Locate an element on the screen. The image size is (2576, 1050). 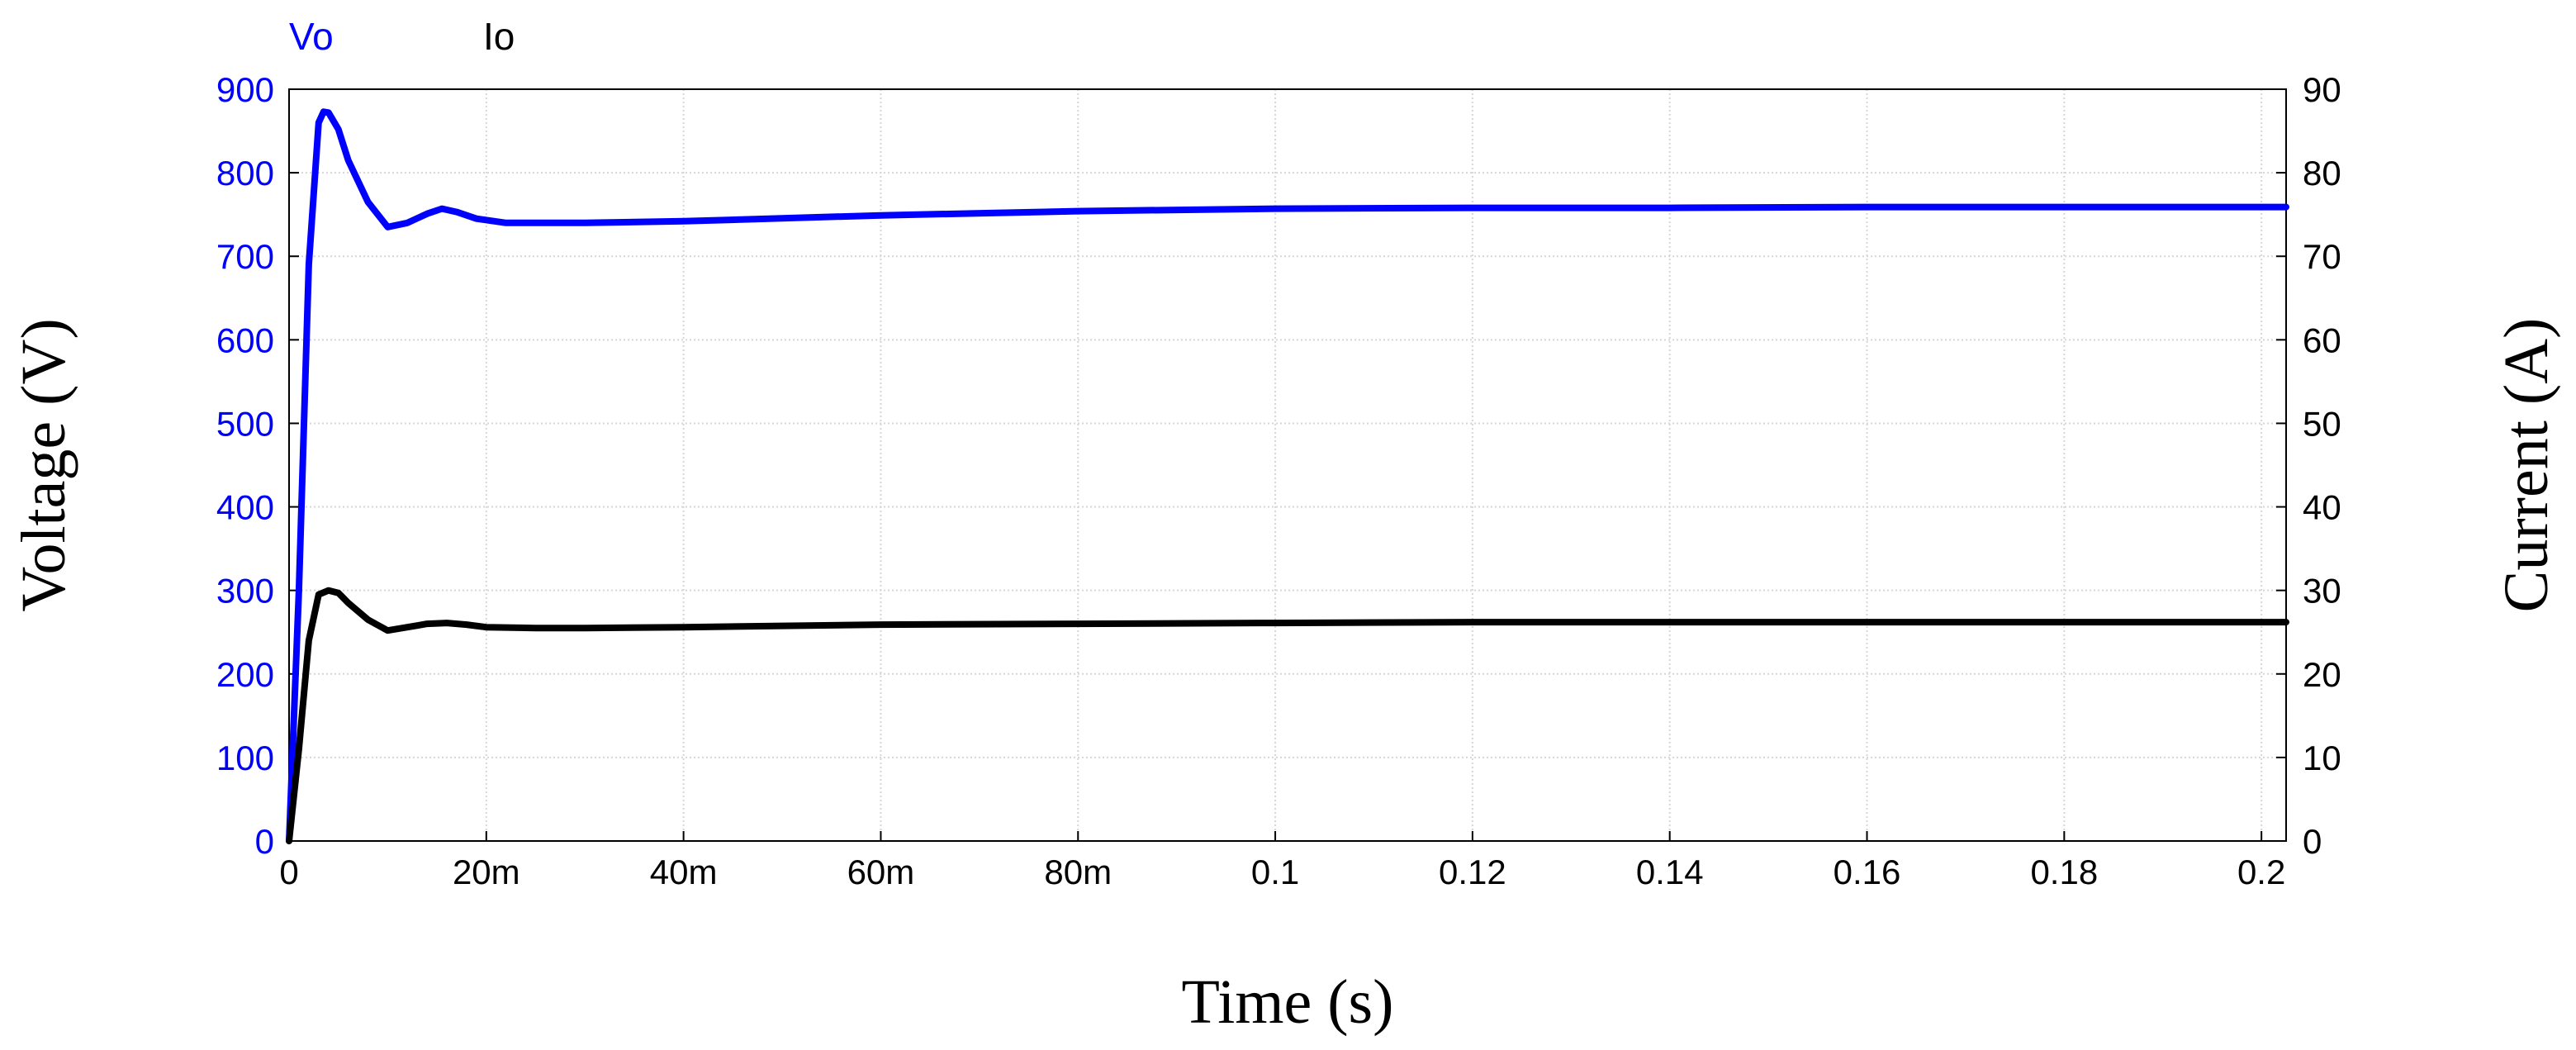
y-axis-label: Voltage (V) is located at coordinates (43, 464).